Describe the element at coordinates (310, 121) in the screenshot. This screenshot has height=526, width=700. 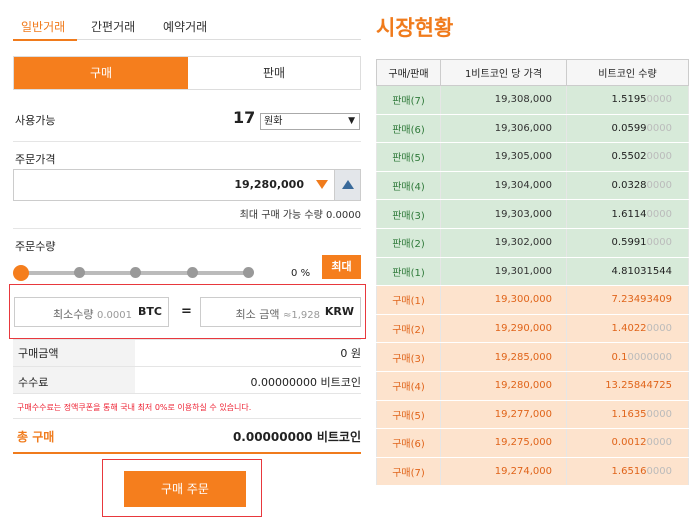
I see `currency-select: 원화 ▼` at that location.